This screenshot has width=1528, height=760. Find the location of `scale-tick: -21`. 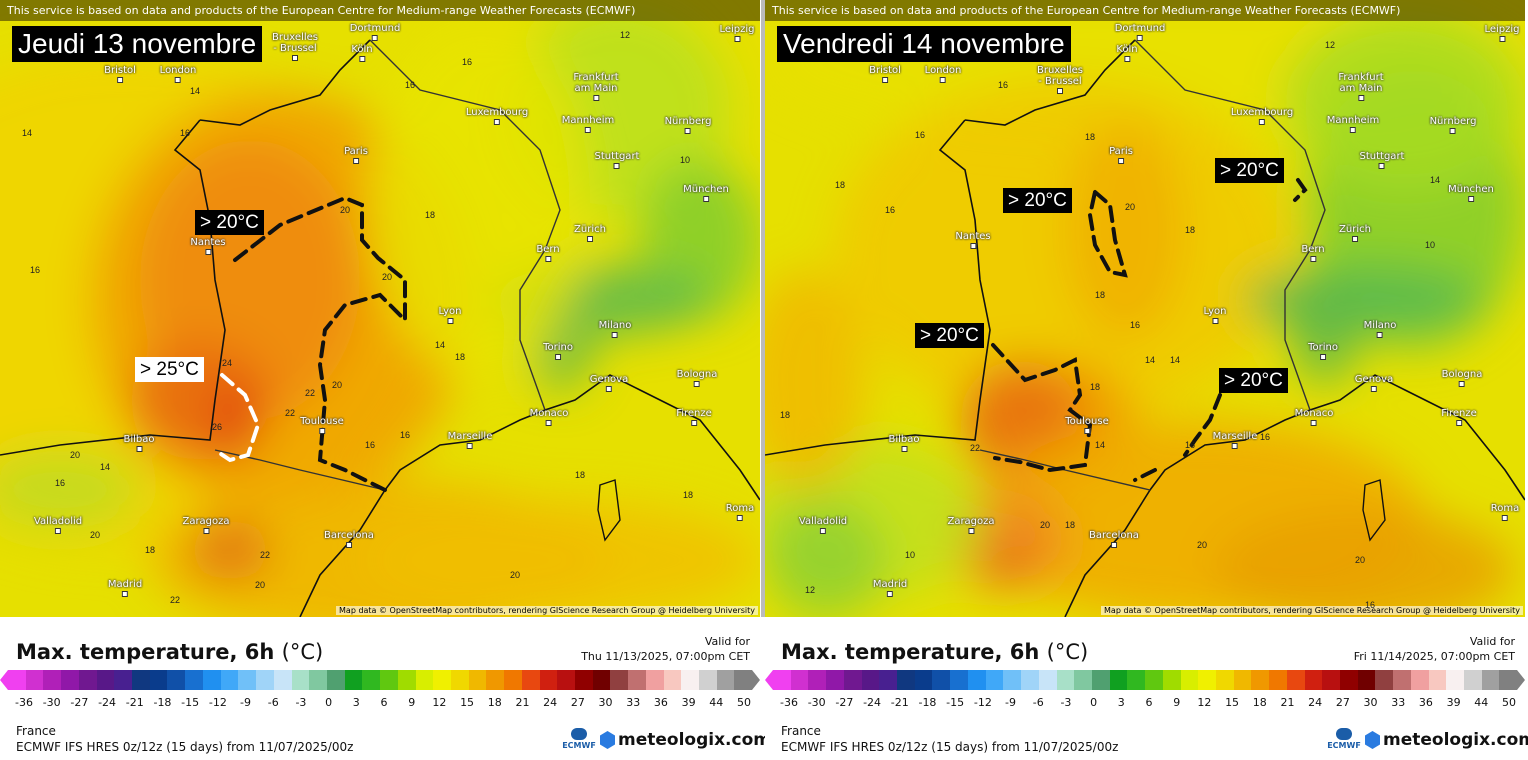

scale-tick: -21 is located at coordinates (899, 702).